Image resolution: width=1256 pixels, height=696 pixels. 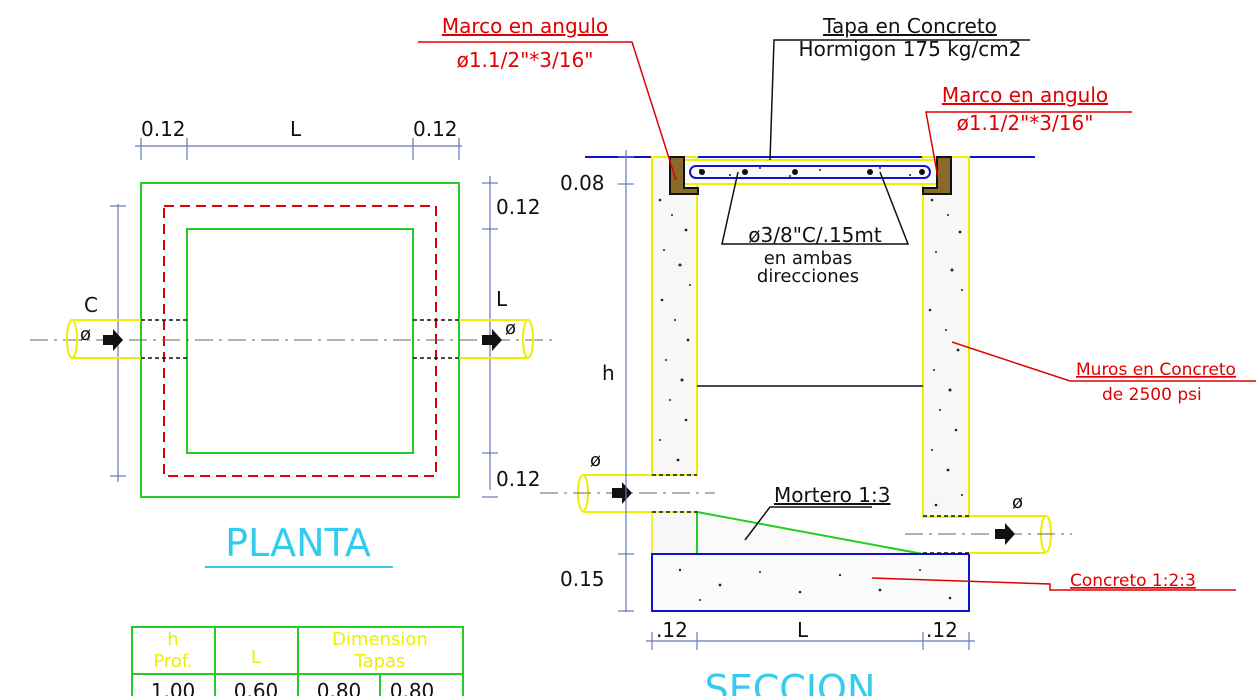 I want to click on frame-left-label-line1: Marco en angulo, so click(x=525, y=26).